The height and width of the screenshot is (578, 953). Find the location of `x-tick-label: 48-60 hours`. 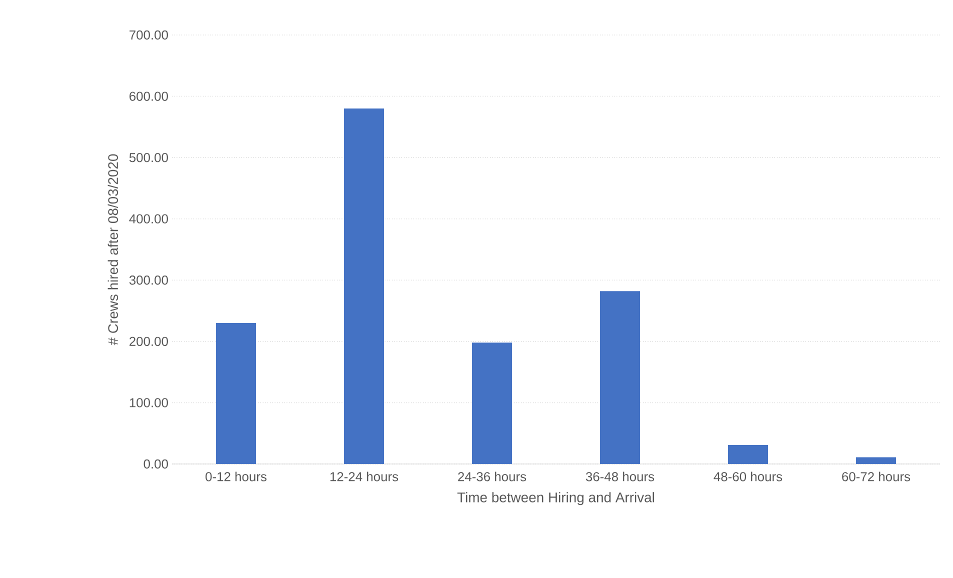

x-tick-label: 48-60 hours is located at coordinates (748, 477).